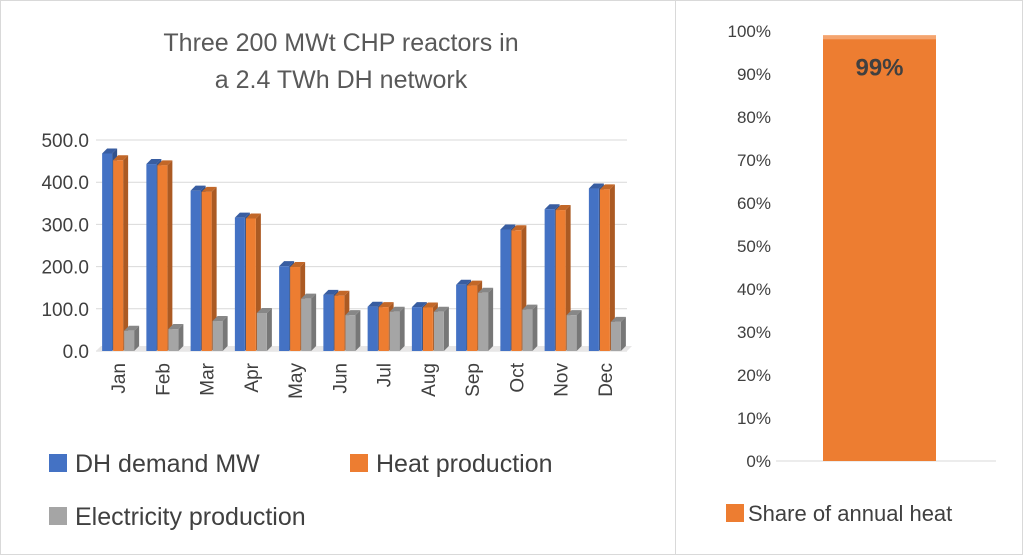  I want to click on y-tick-label: 100%, so click(749, 31).